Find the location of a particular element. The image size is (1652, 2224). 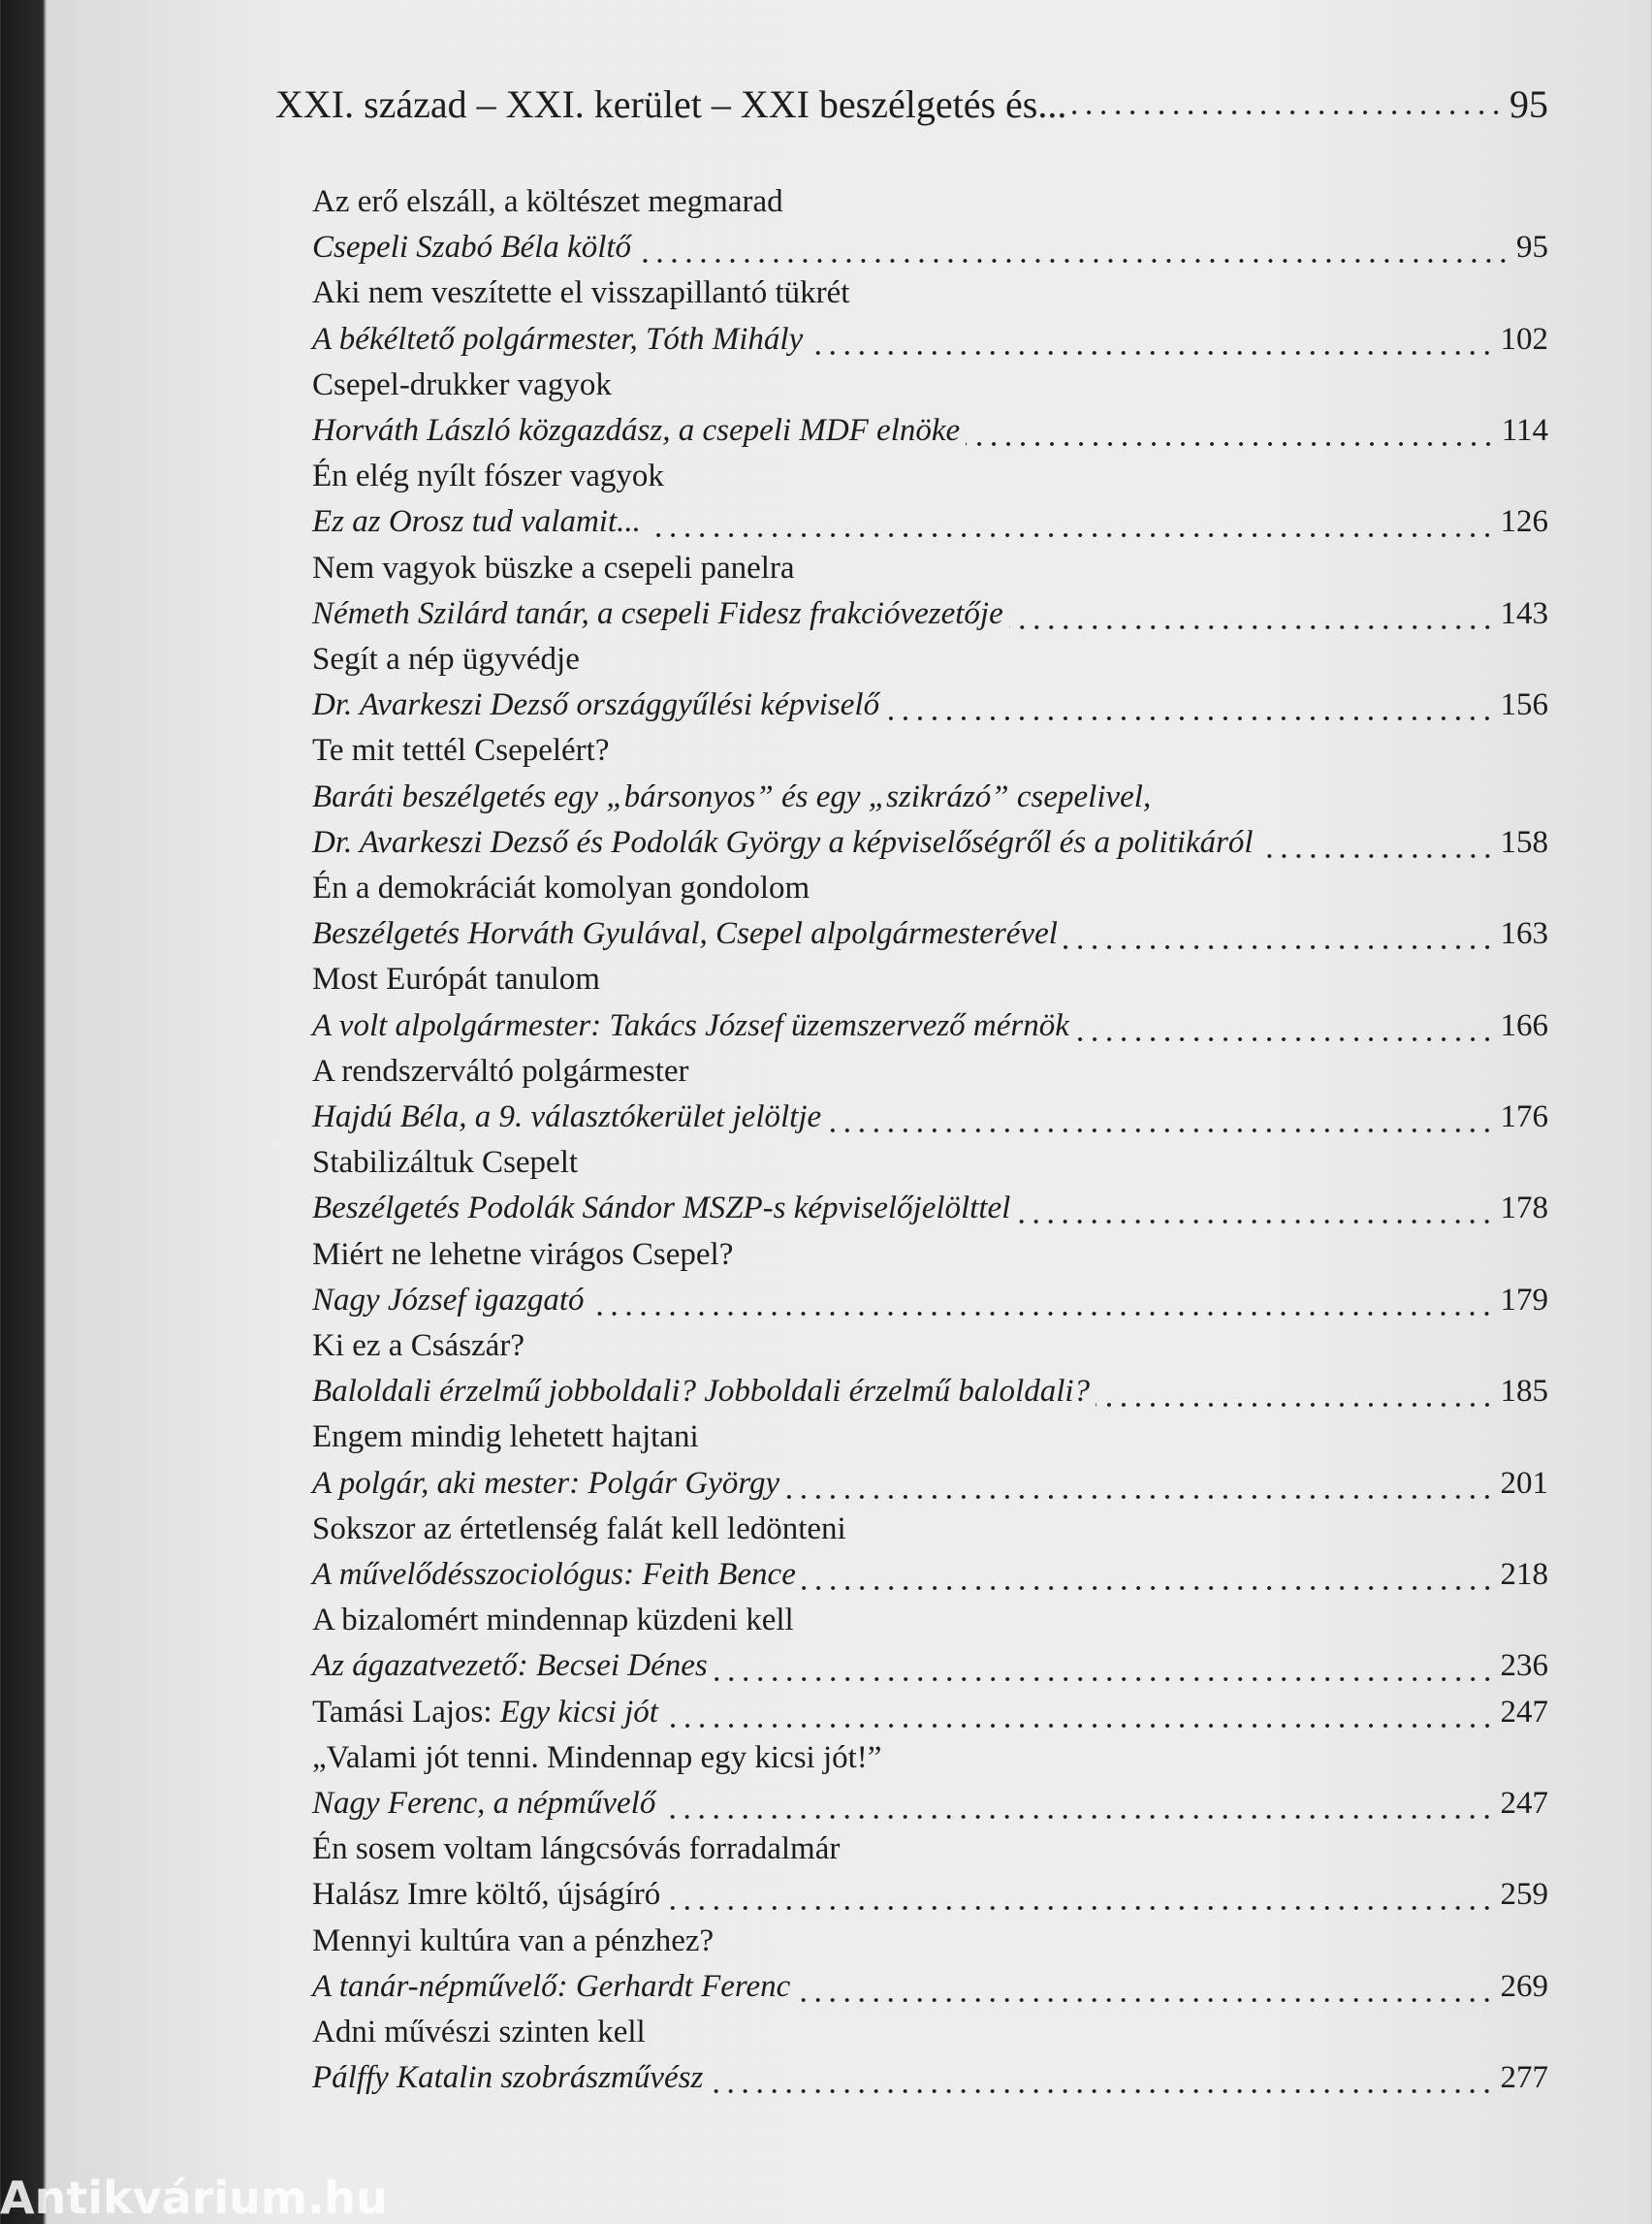

page-number: 269 is located at coordinates (1525, 1986).